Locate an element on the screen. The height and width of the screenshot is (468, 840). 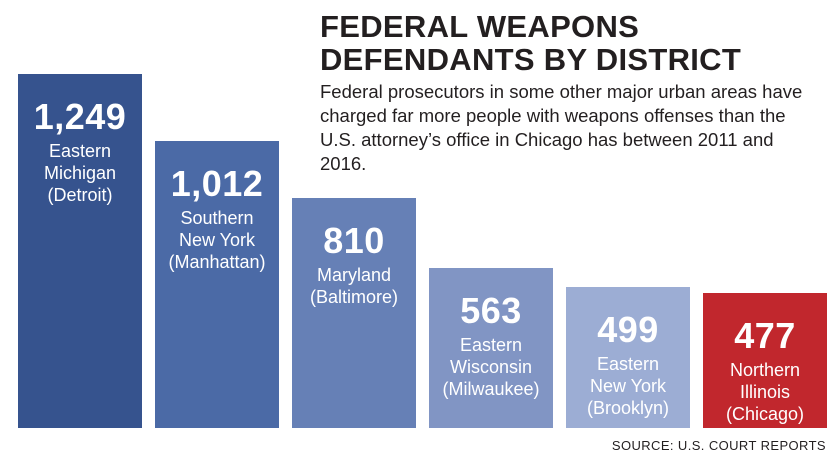
bar-value-label: 1,012 is located at coordinates (217, 183).